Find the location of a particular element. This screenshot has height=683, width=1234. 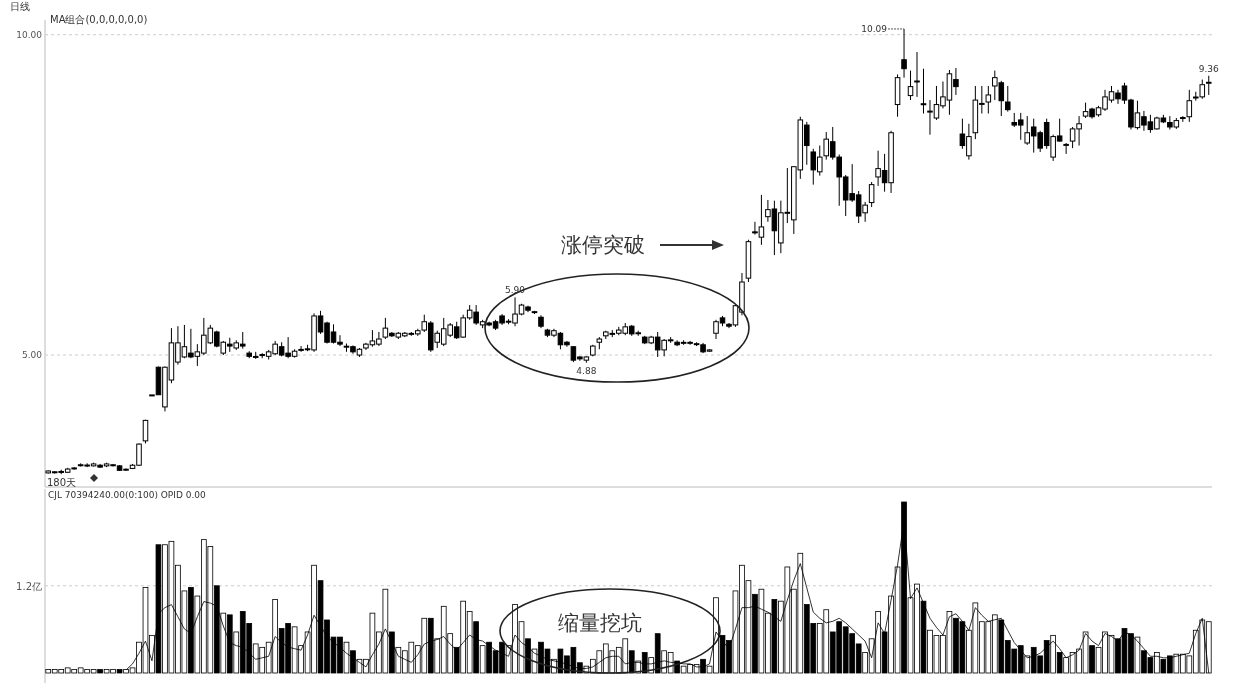

ref-line-label: 1.2亿 is located at coordinates (29, 586).